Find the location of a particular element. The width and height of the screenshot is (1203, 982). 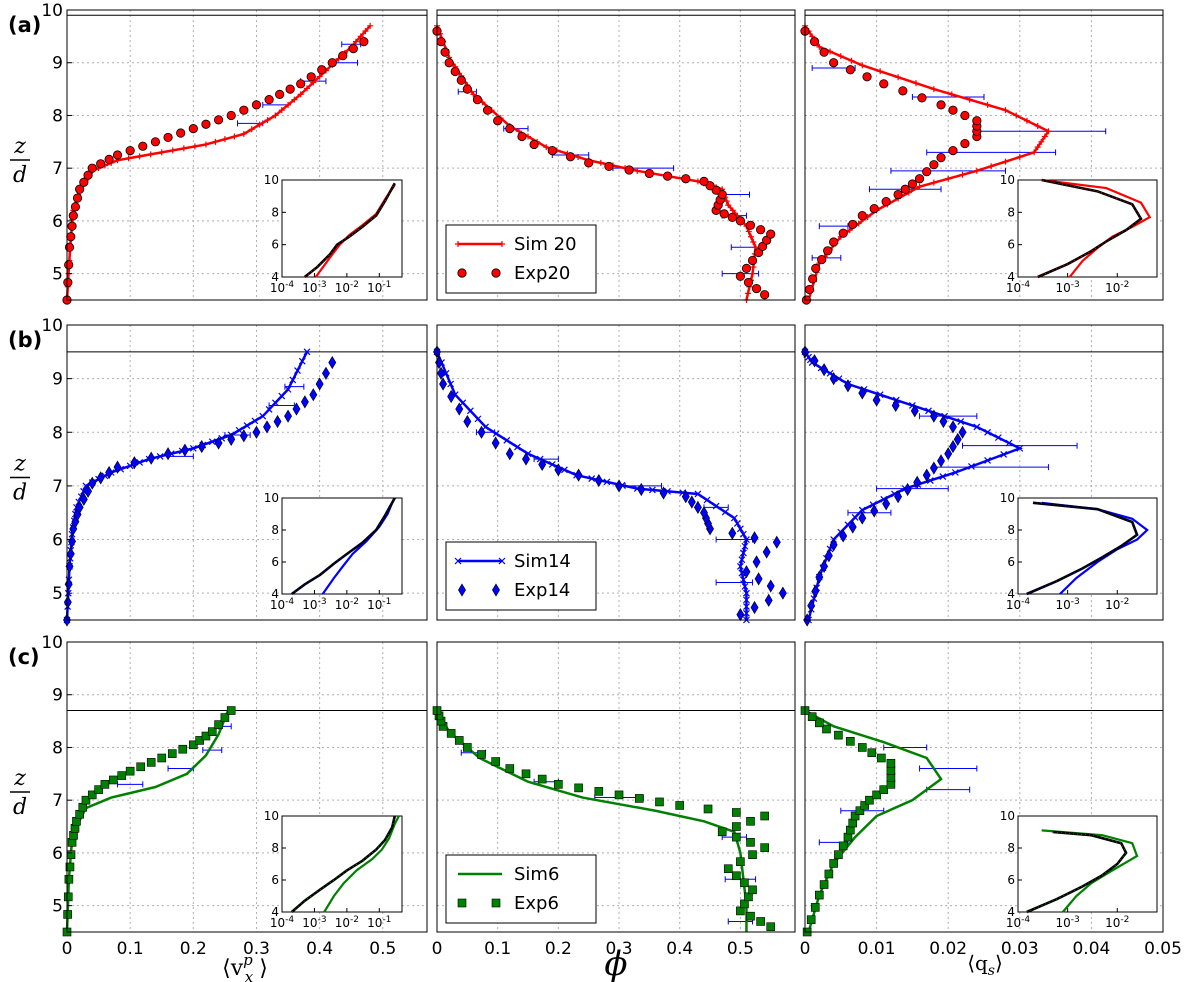

inset-y-tick-label: 10 is located at coordinates (271, 816).